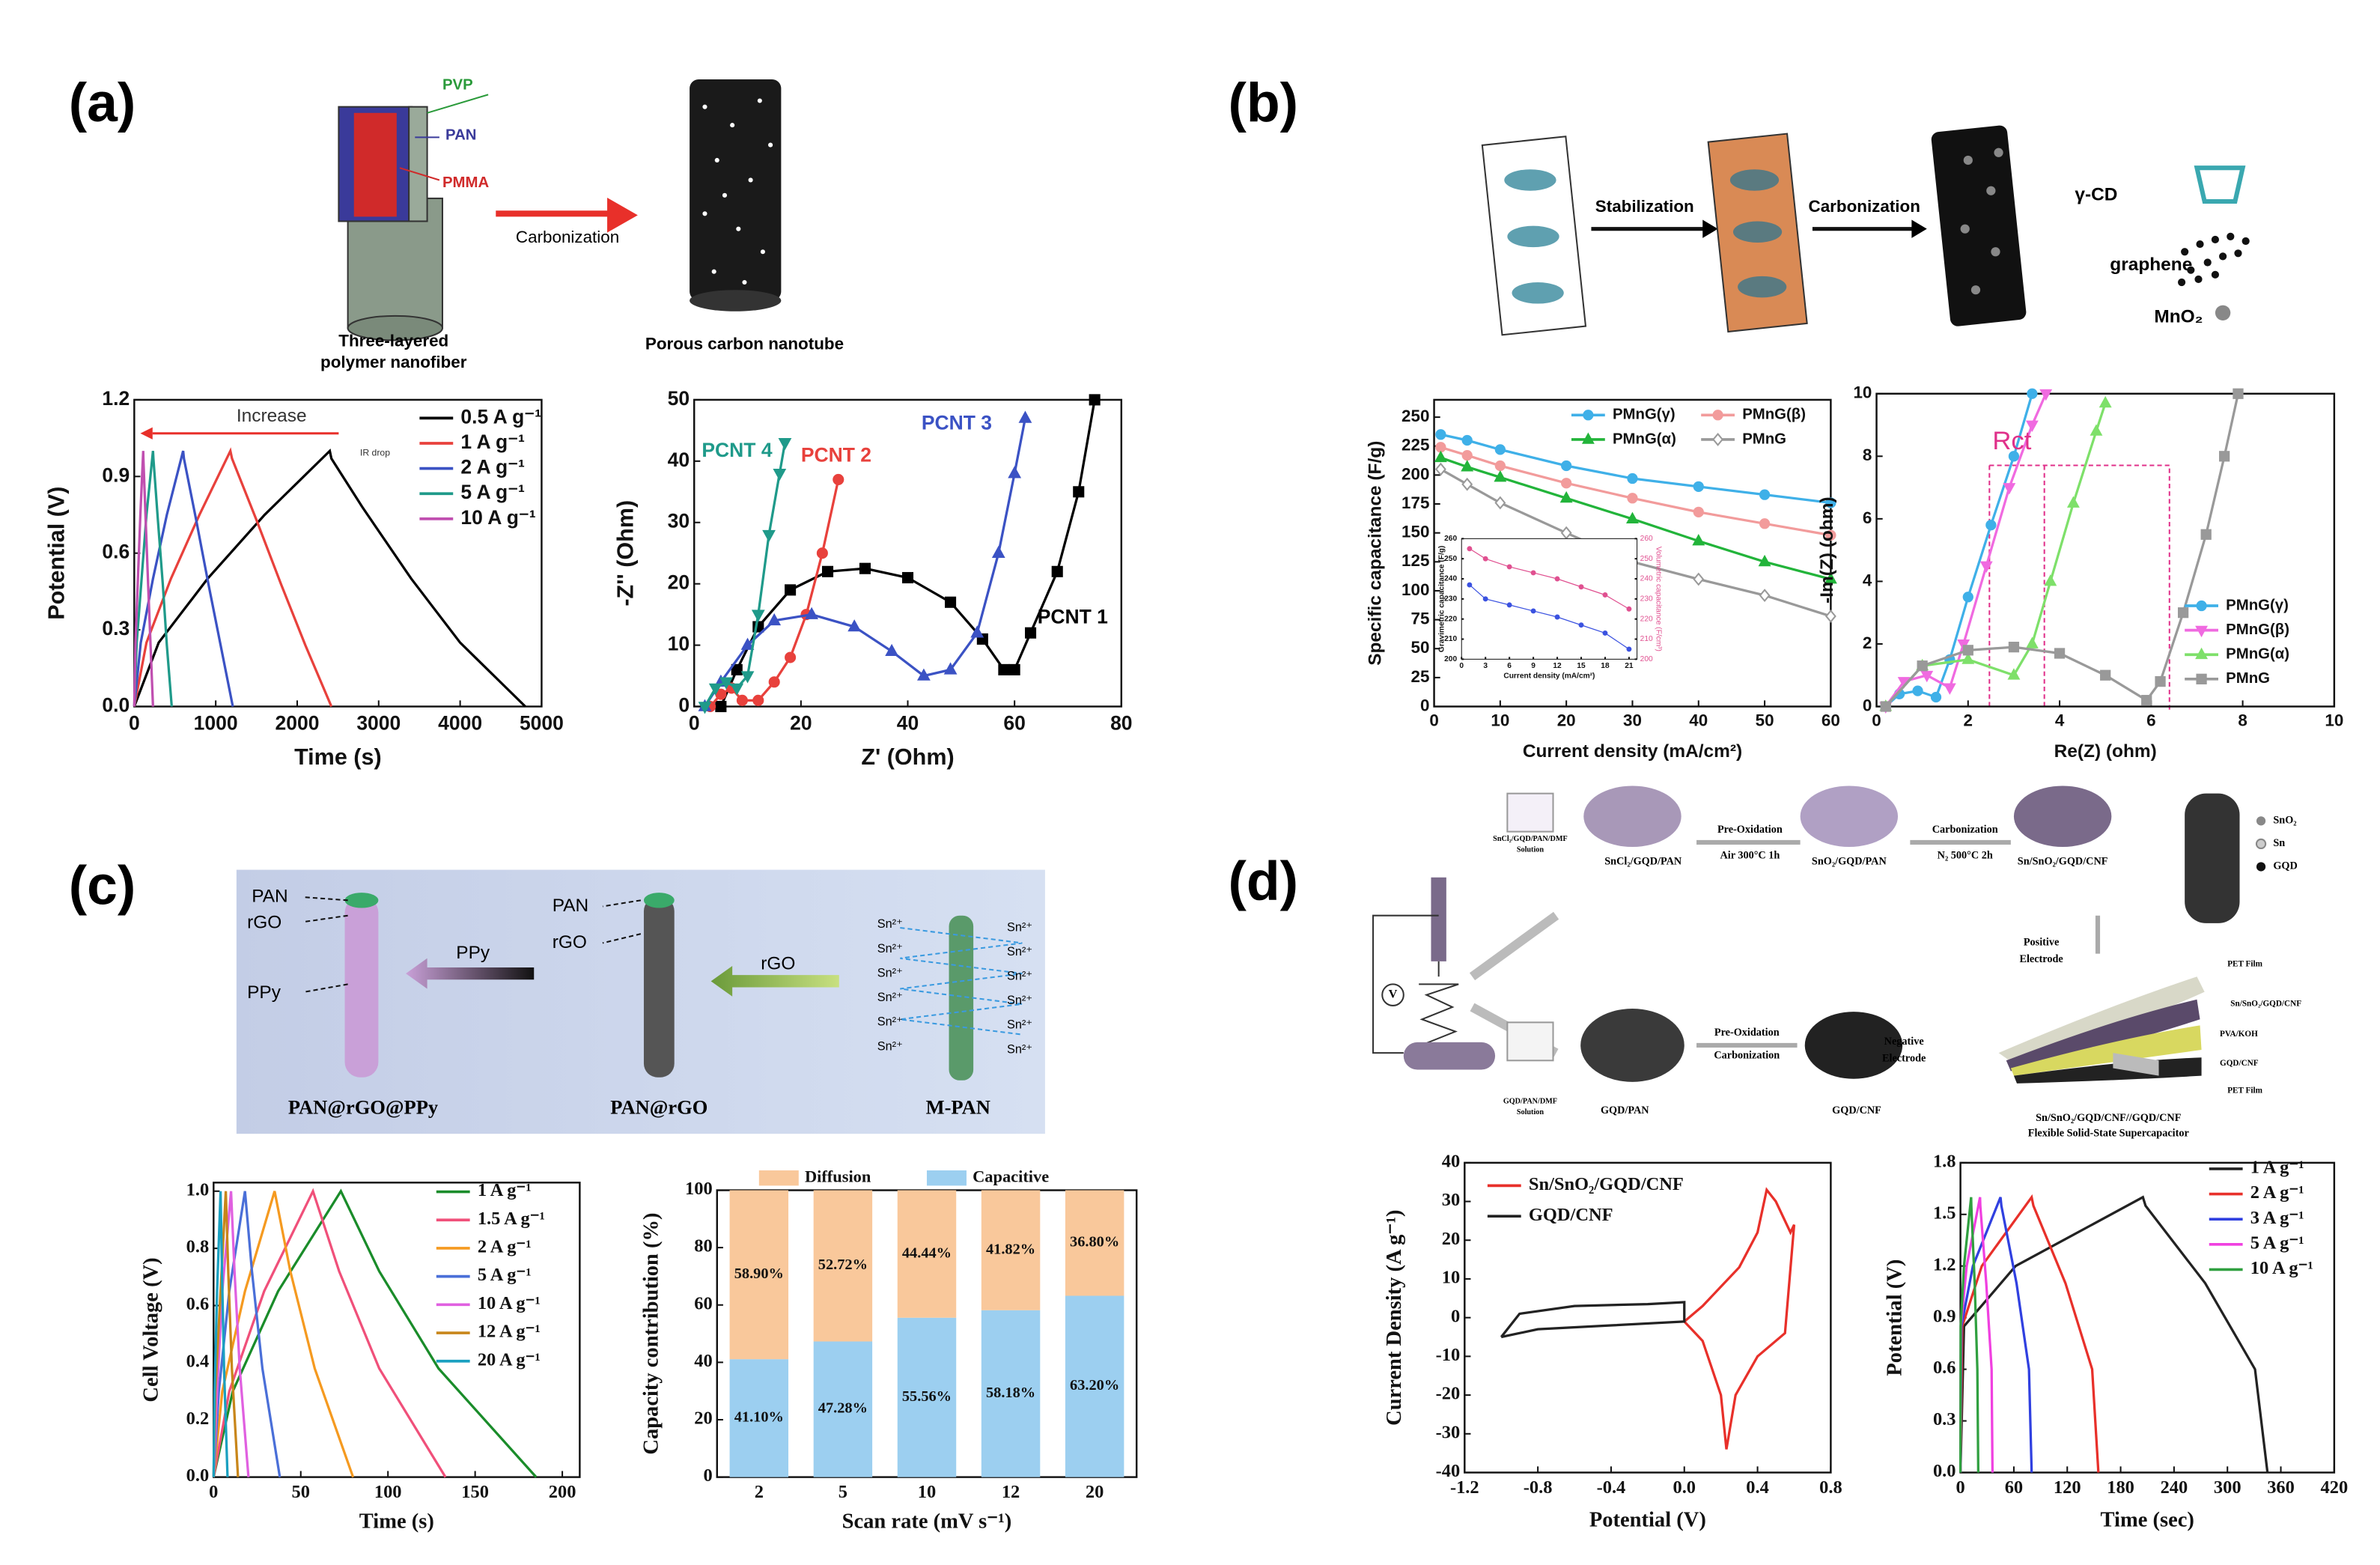 This screenshot has width=2380, height=1565. What do you see at coordinates (626, 553) in the screenshot?
I see `y-axis-label: -Z'' (Ohm)` at bounding box center [626, 553].